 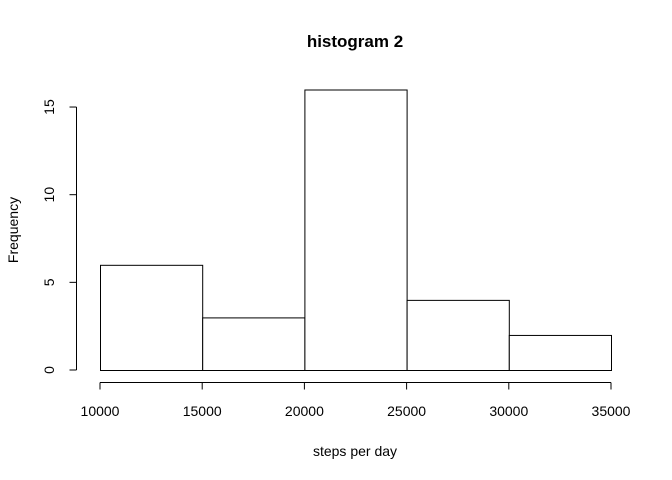 I want to click on y-axis-label: Frequency, so click(x=13, y=230).